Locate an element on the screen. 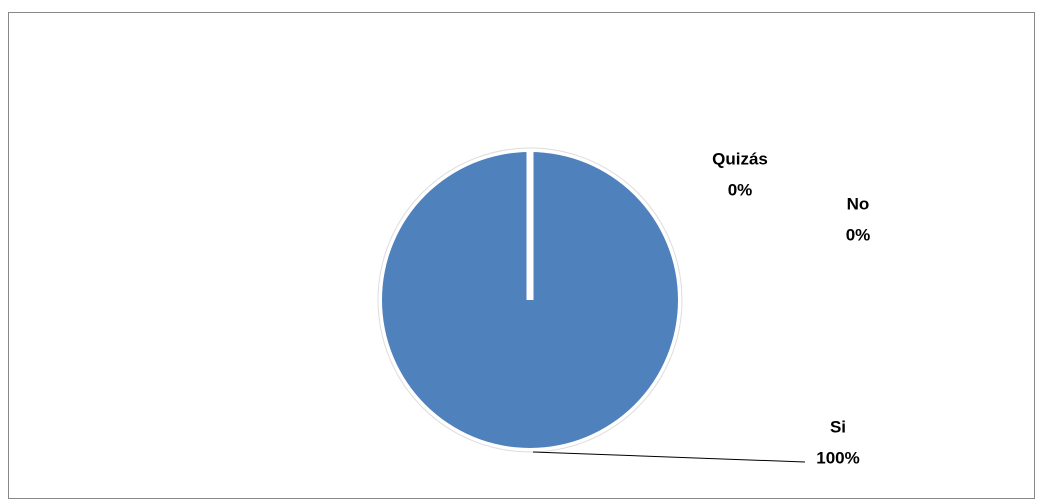  data-label-category: Quizás is located at coordinates (740, 158).